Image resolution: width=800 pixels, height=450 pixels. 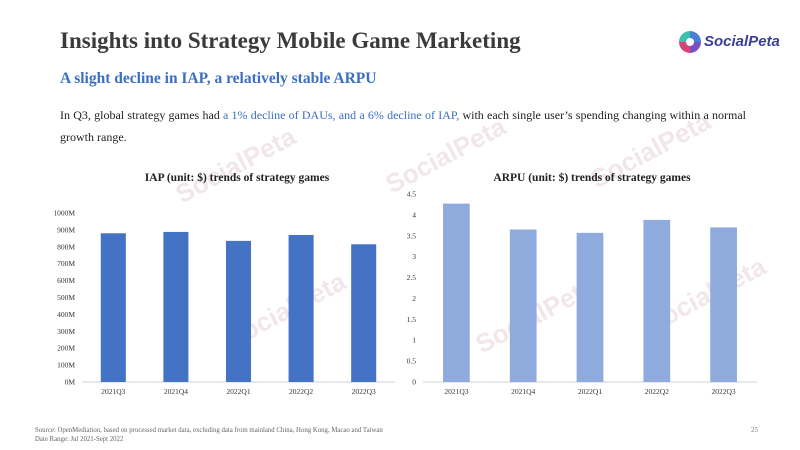 I want to click on page-number: 25, so click(x=754, y=430).